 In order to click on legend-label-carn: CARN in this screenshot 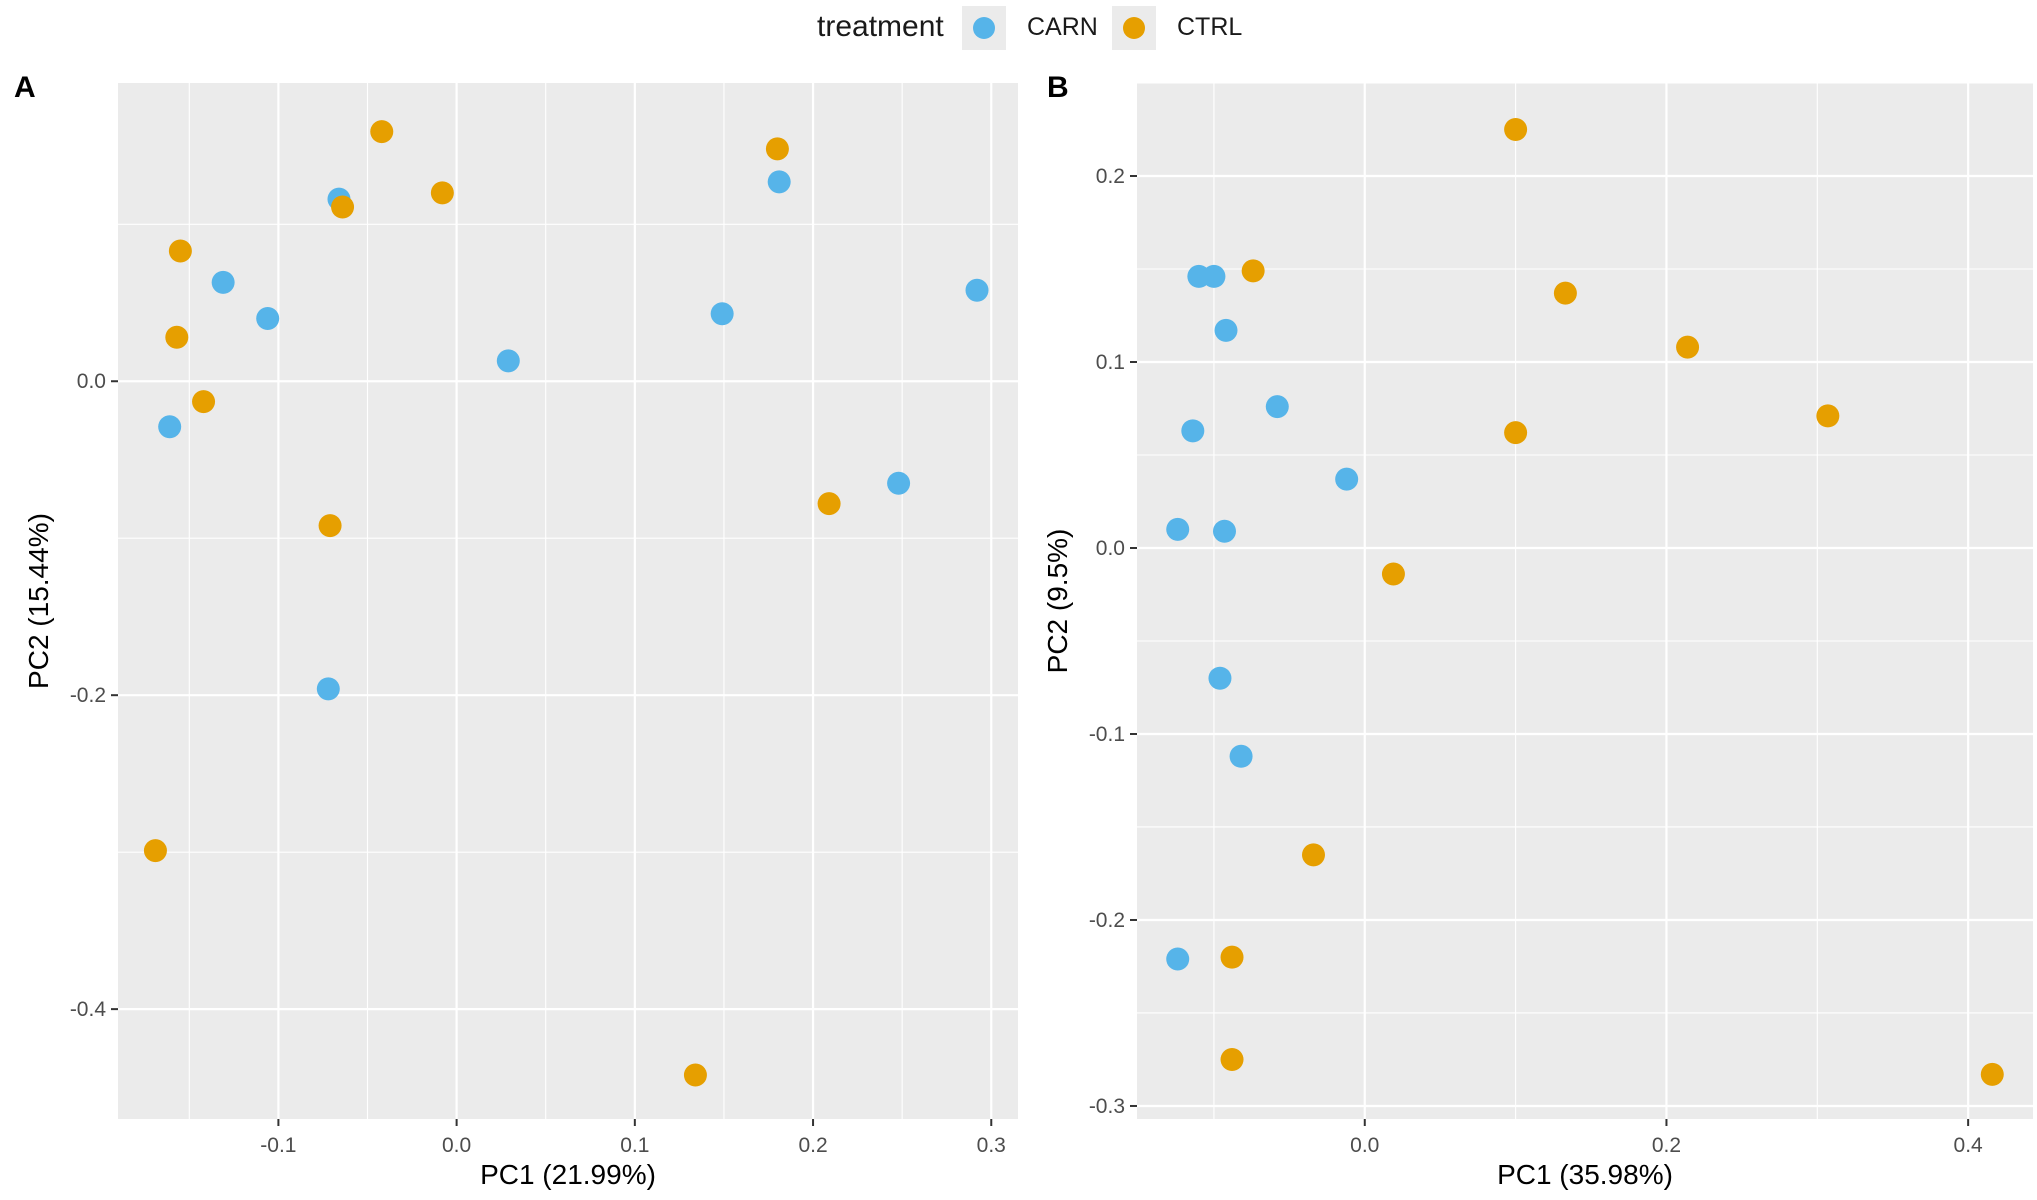, I will do `click(1062, 27)`.